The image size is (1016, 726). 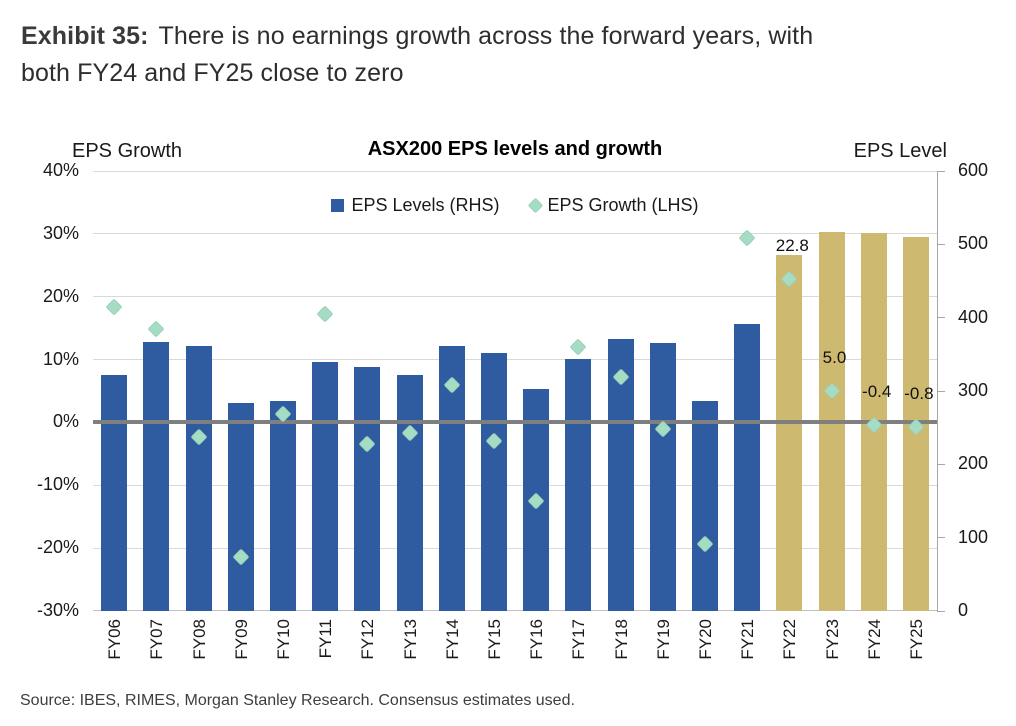 What do you see at coordinates (338, 205) in the screenshot?
I see `legend-square-icon` at bounding box center [338, 205].